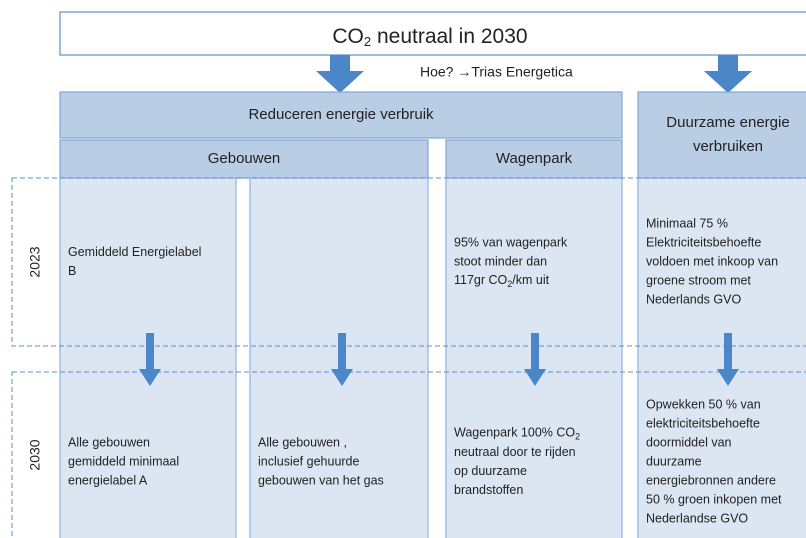 The image size is (806, 538). Describe the element at coordinates (698, 280) in the screenshot. I see `cell-text: groene stroom met` at that location.